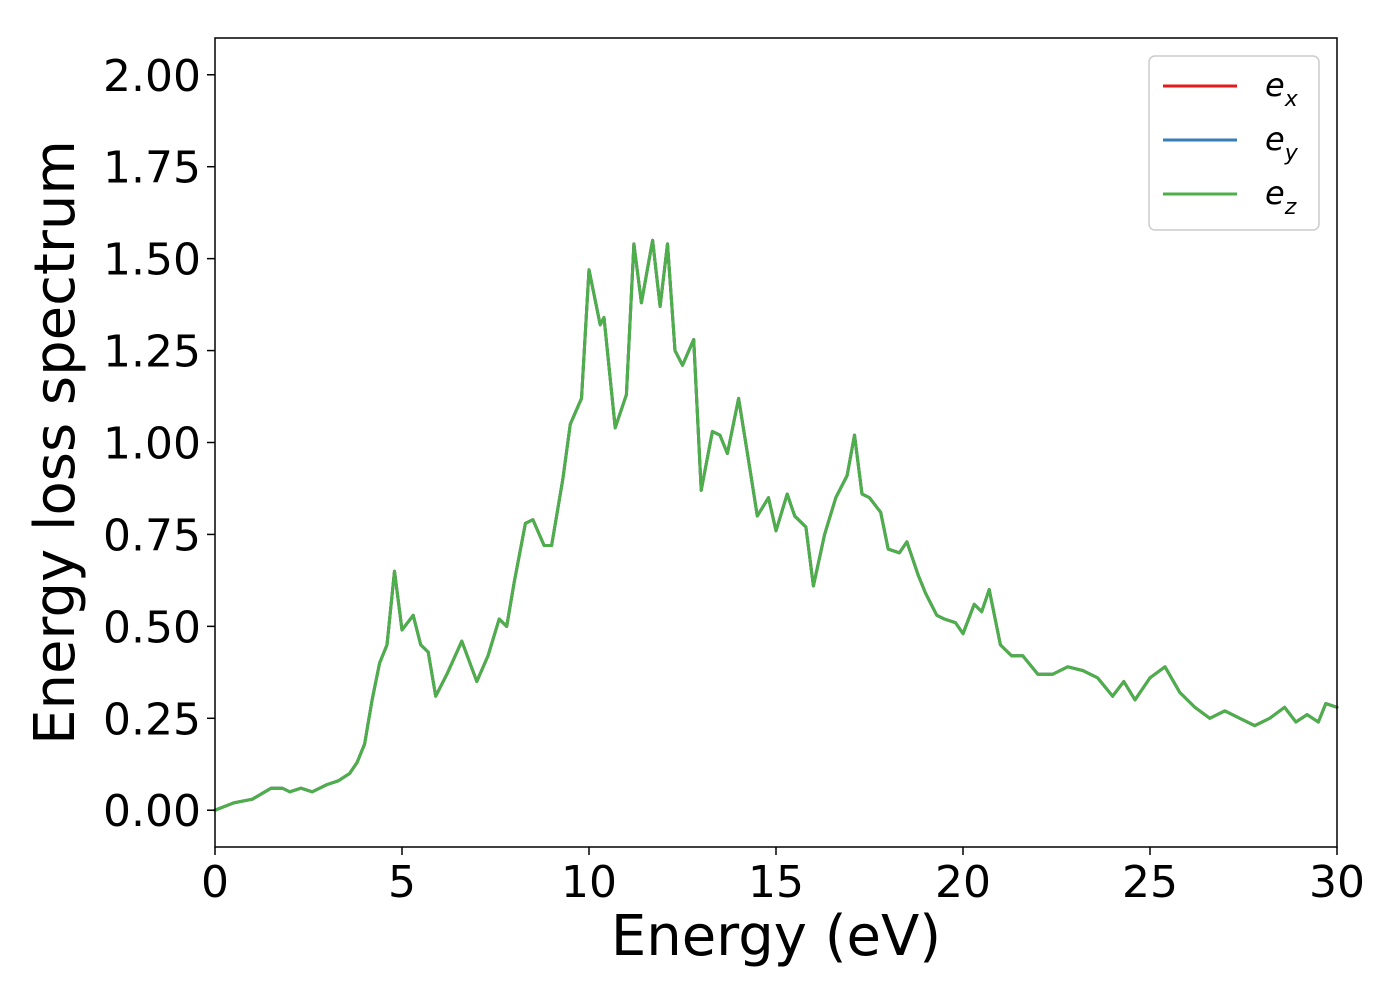  What do you see at coordinates (152, 719) in the screenshot?
I see `y-tick-label: 0.25` at bounding box center [152, 719].